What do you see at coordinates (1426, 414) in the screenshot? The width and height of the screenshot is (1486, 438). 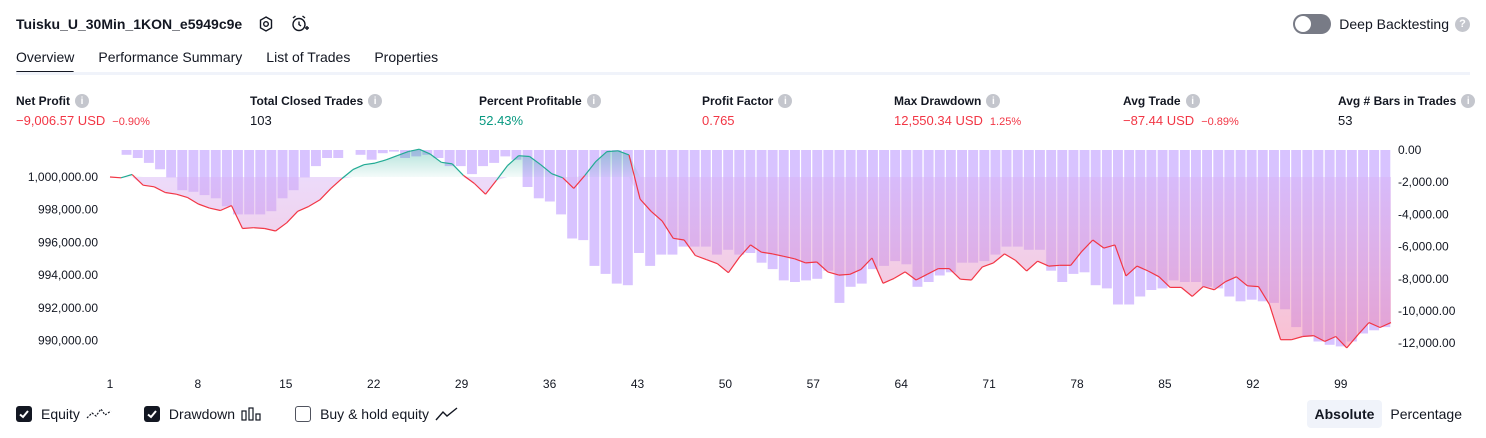 I see `percentage-button: Percentage` at bounding box center [1426, 414].